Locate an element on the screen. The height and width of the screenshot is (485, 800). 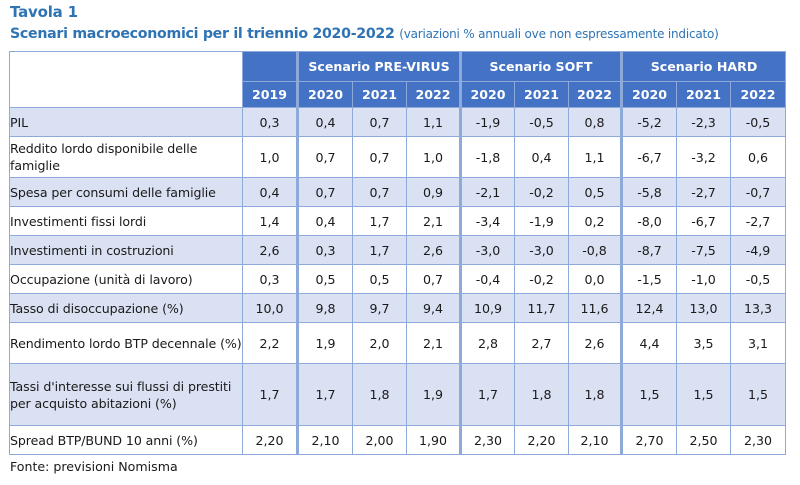
value-cell: -5,2 is located at coordinates (648, 122).